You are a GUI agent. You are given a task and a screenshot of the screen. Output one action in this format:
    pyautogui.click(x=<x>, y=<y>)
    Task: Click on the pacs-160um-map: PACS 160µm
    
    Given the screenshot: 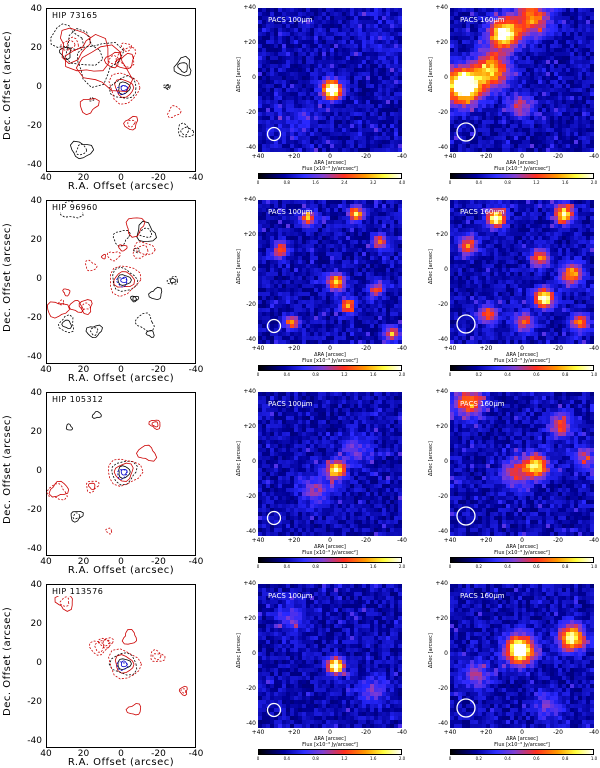 What is the action you would take?
    pyautogui.click(x=522, y=272)
    